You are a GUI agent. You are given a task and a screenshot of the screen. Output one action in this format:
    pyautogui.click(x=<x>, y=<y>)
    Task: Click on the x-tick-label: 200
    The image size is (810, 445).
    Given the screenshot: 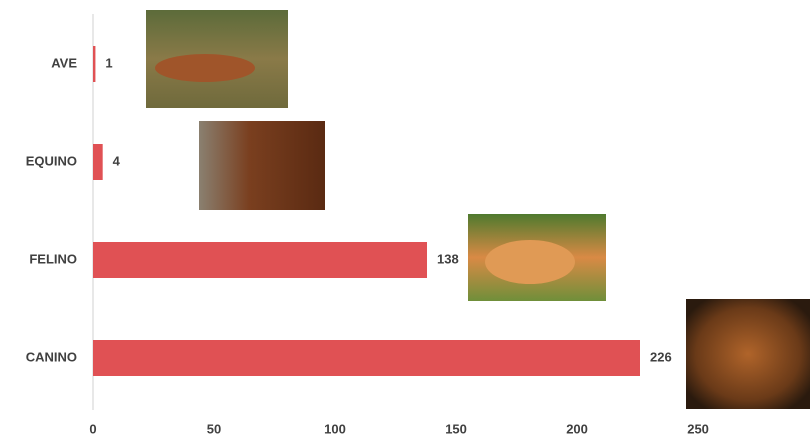 What is the action you would take?
    pyautogui.click(x=577, y=428)
    